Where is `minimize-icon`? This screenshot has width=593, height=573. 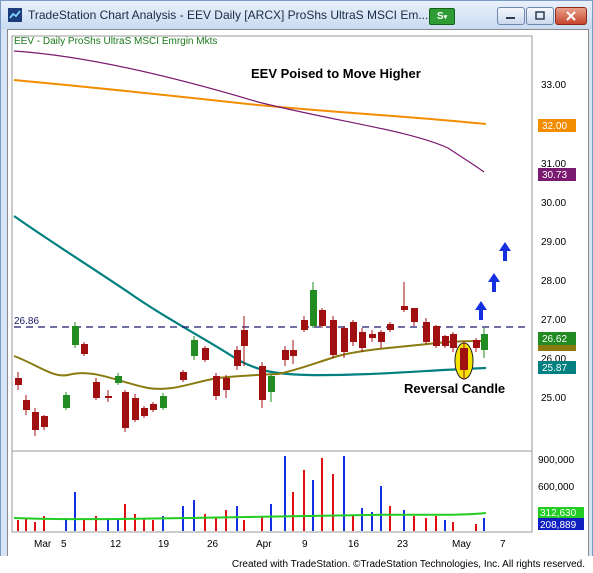
minimize-icon is located at coordinates (510, 18).